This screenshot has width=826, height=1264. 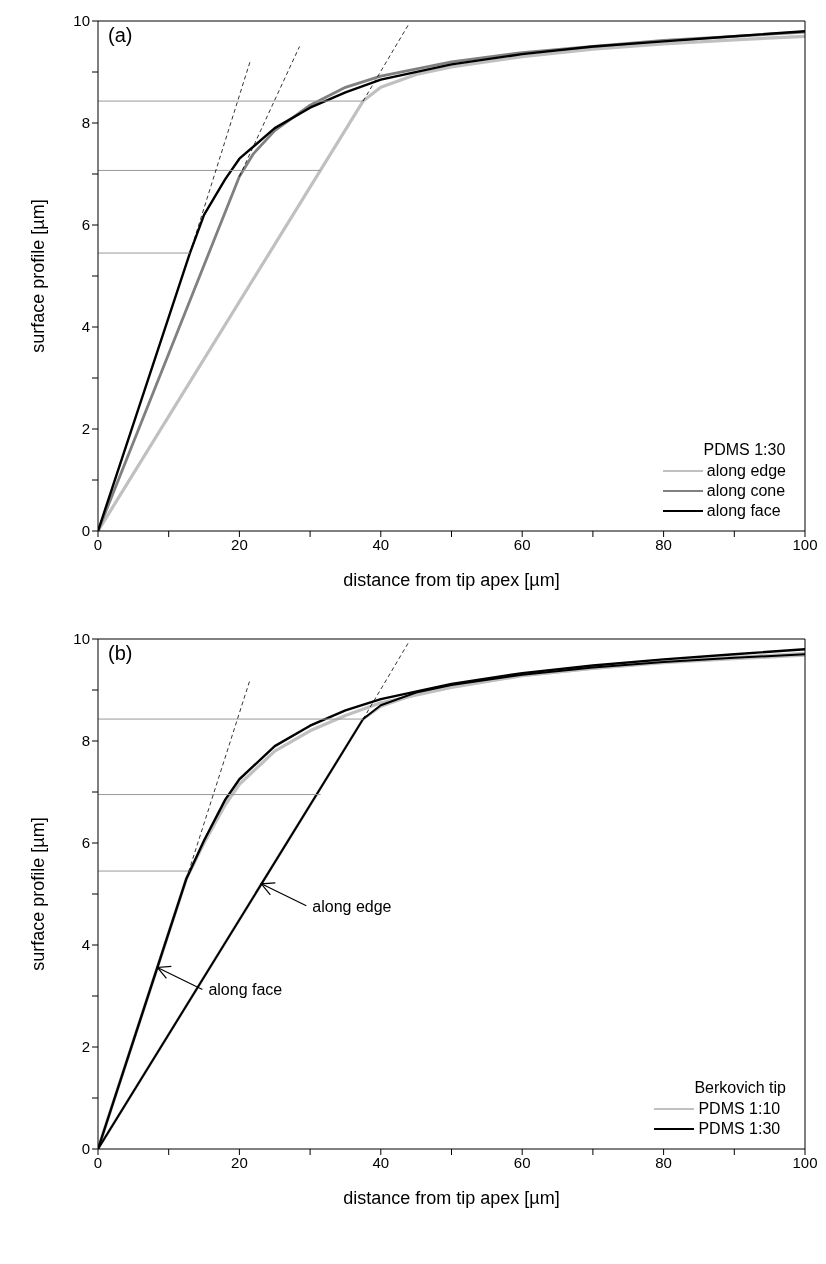 I want to click on legend-title: Berkovich tip, so click(x=739, y=1088).